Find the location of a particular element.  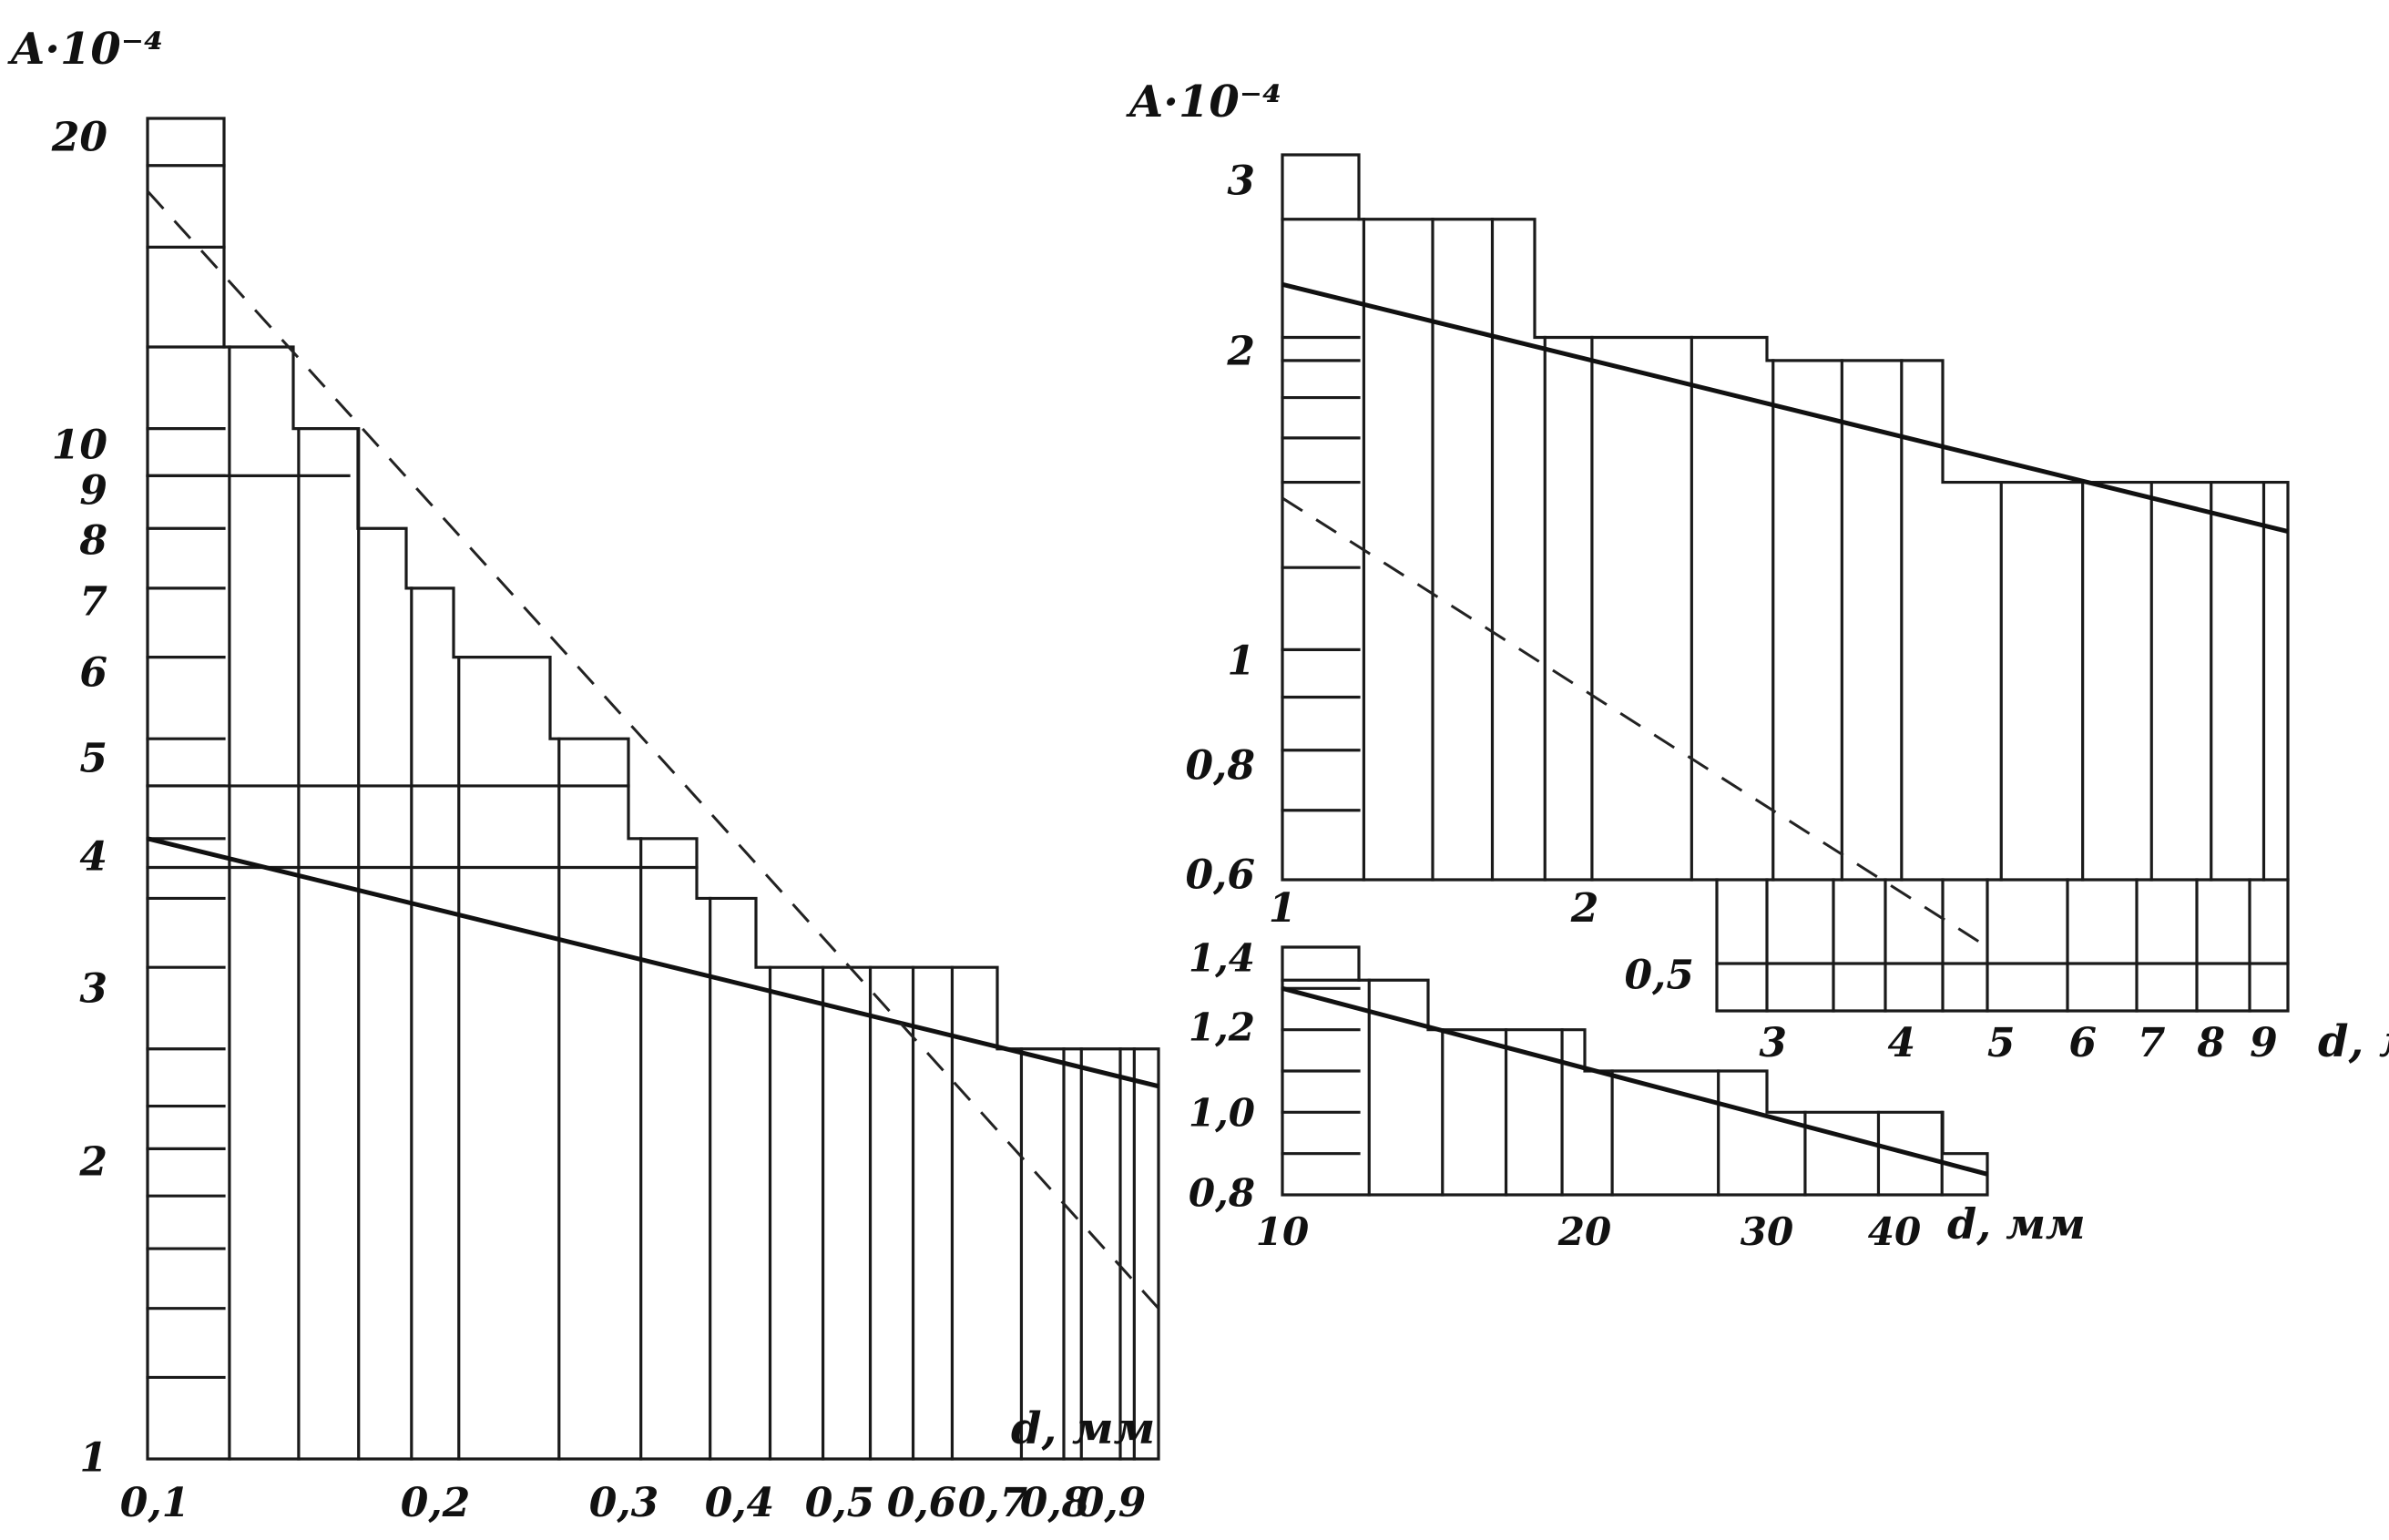

chart-left-y-tick-label: 9 is located at coordinates (93, 490).